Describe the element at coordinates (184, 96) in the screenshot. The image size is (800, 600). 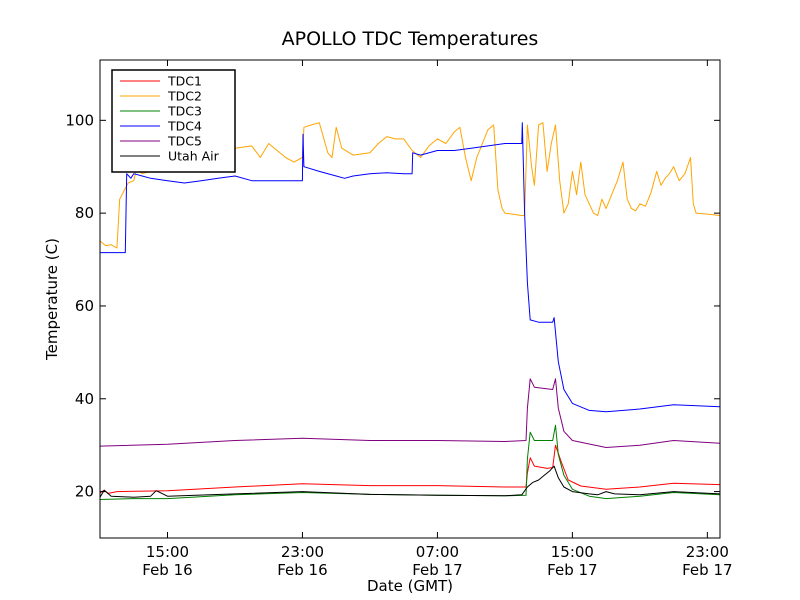
I see `legend-label-tdc2: TDC2` at that location.